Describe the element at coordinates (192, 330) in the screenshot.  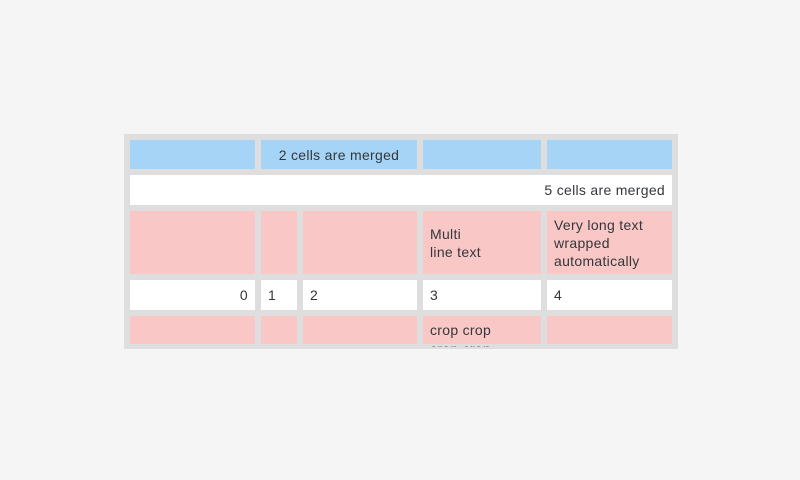
I see `cell-r5c1` at that location.